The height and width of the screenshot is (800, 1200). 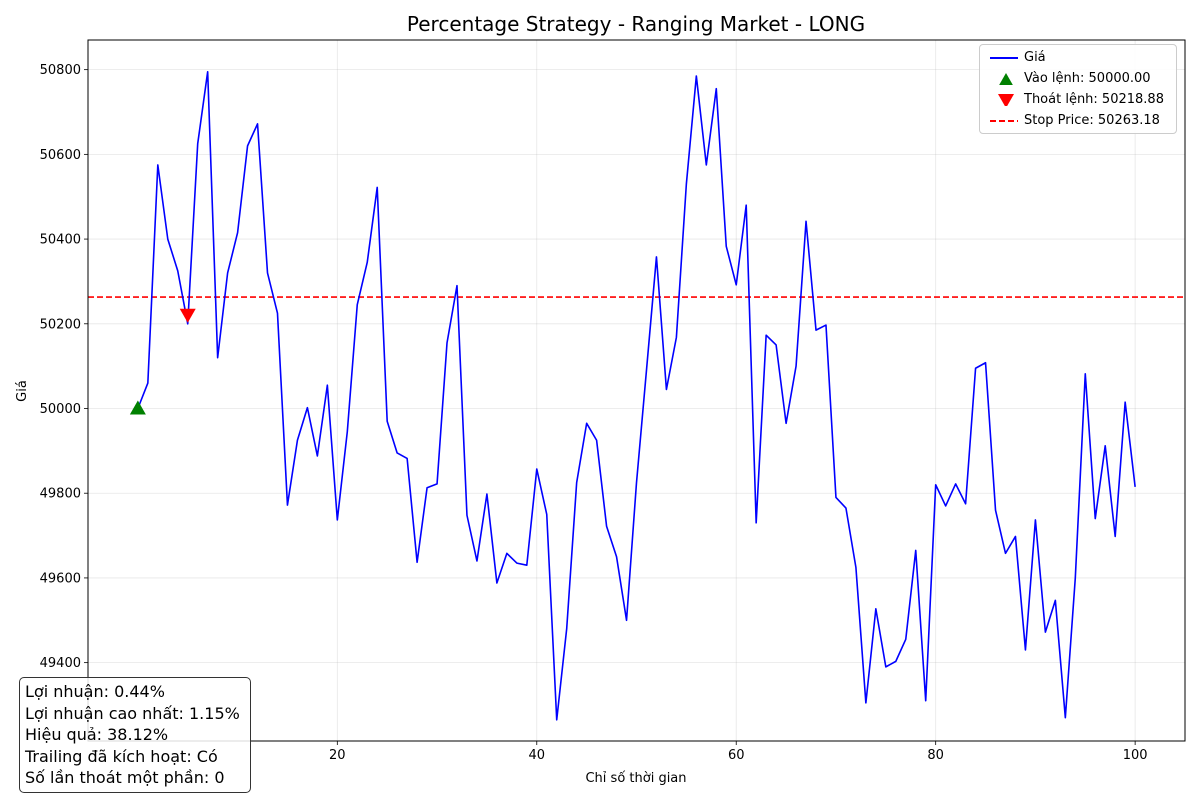 I want to click on legend-item-stop: Stop Price: 50263.18, so click(x=1078, y=121).